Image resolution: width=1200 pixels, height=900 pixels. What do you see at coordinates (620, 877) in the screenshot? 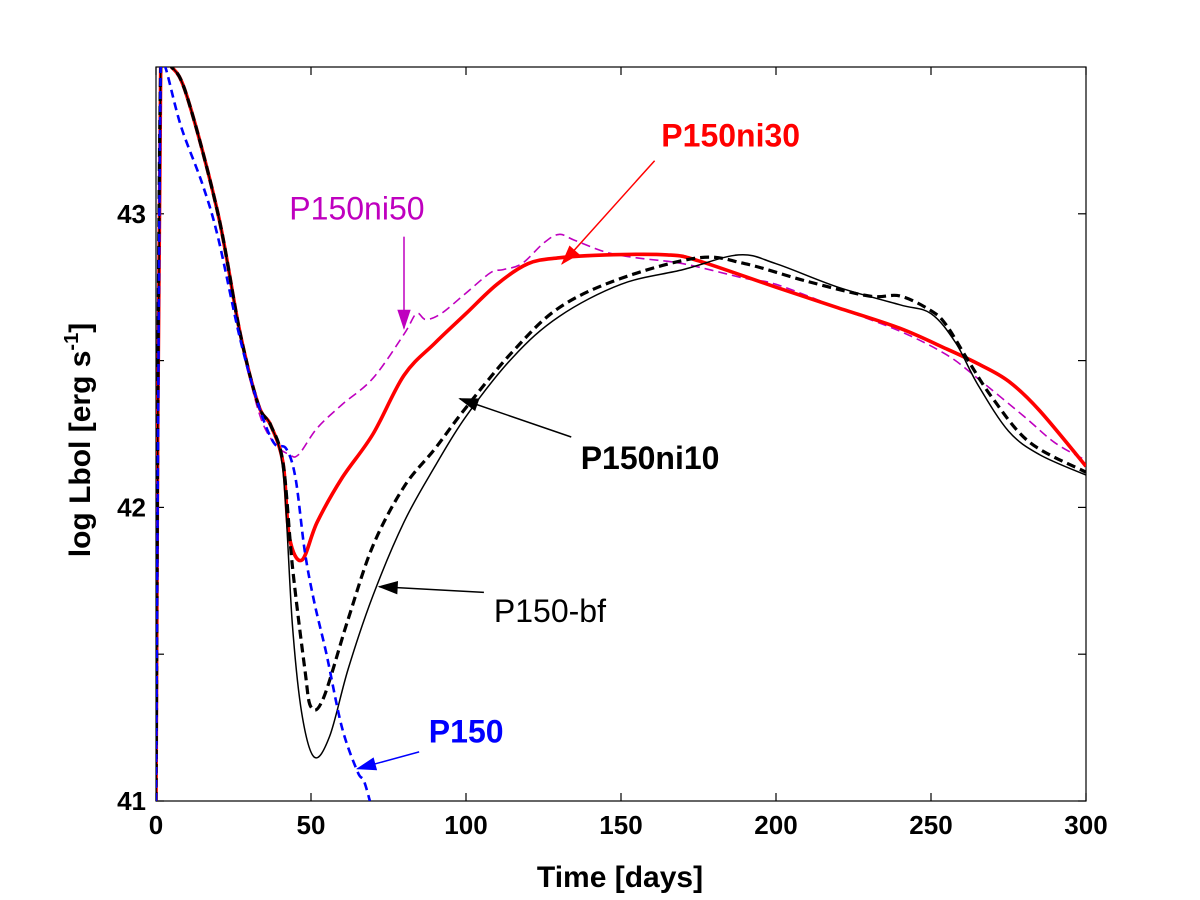
I see `x-axis-label: Time [days]` at bounding box center [620, 877].